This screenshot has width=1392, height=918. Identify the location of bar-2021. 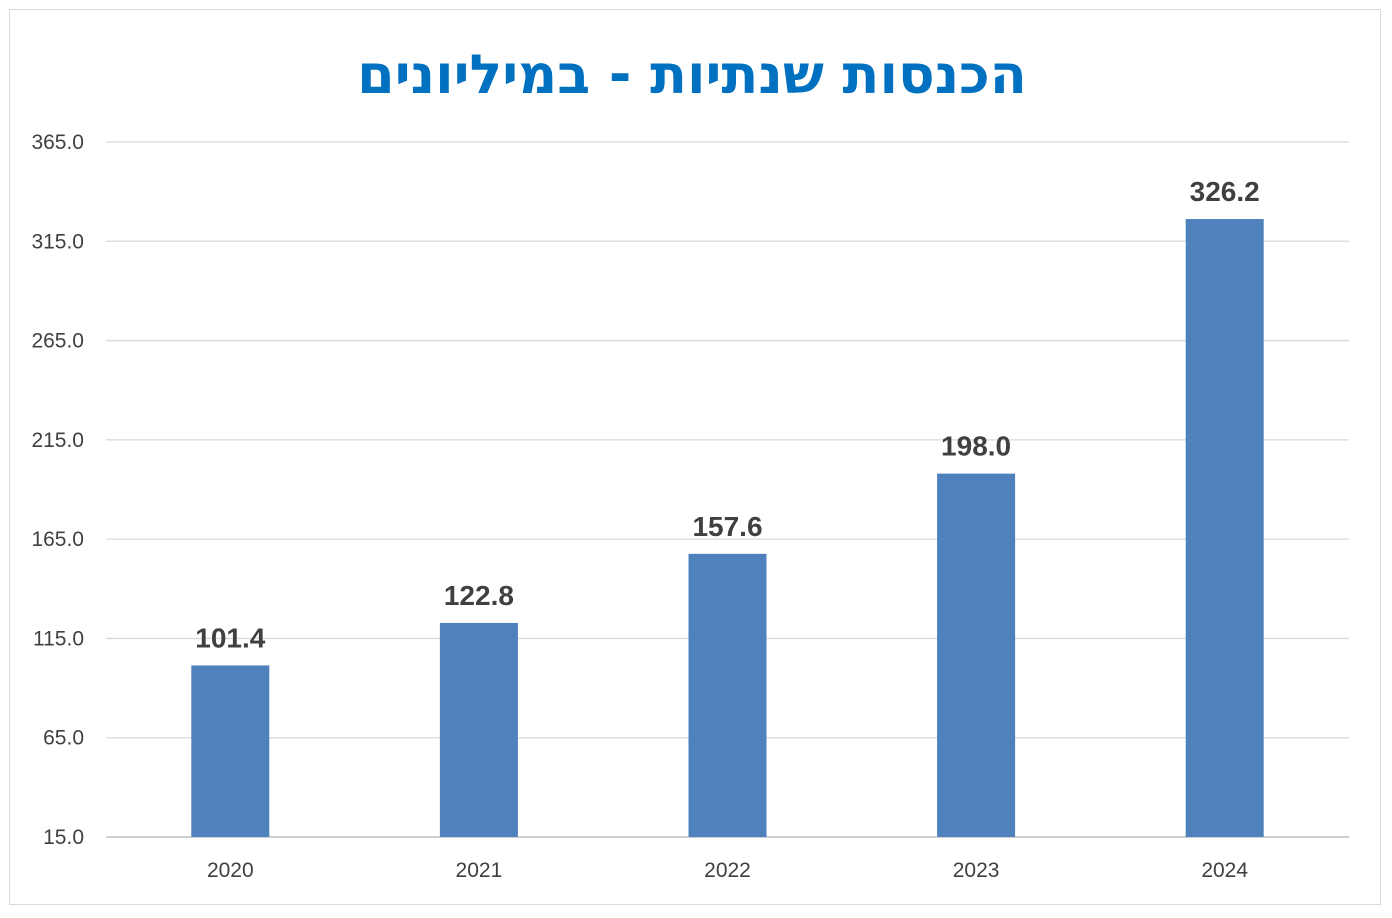
(478, 729).